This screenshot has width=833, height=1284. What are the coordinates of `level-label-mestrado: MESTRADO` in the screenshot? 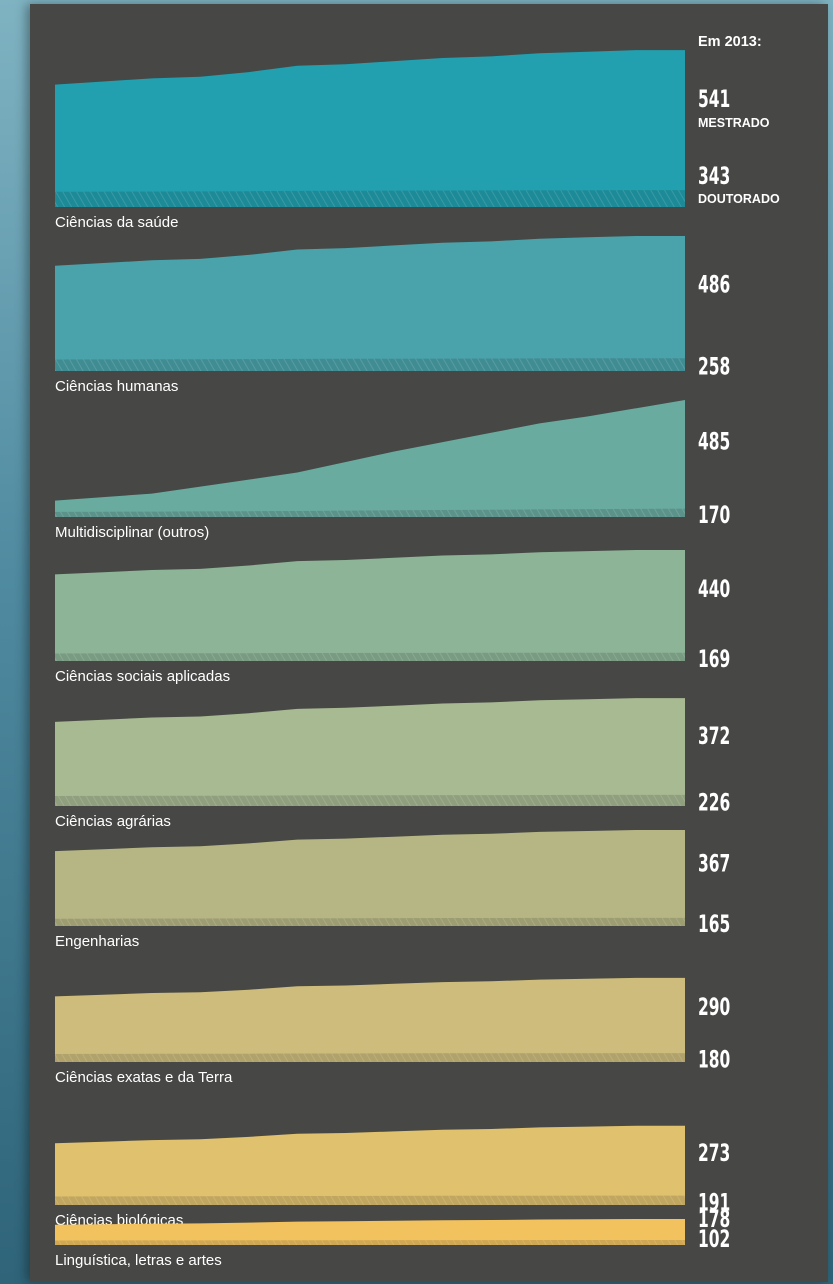 It's located at (734, 123).